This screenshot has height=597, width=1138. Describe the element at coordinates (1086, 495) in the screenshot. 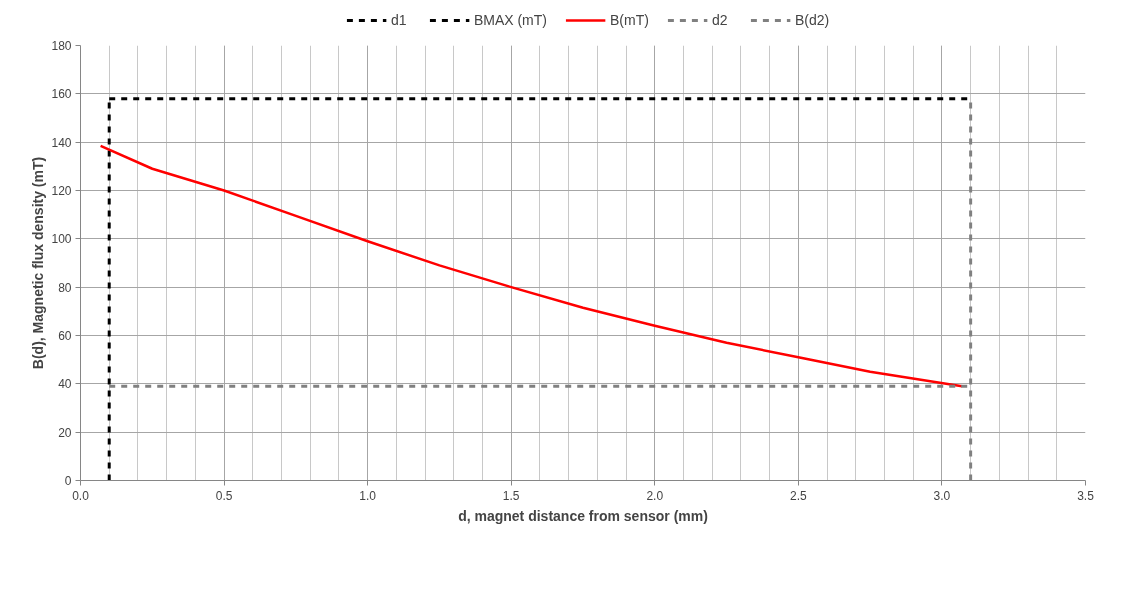

I see `x-tick-label: 3.5` at that location.